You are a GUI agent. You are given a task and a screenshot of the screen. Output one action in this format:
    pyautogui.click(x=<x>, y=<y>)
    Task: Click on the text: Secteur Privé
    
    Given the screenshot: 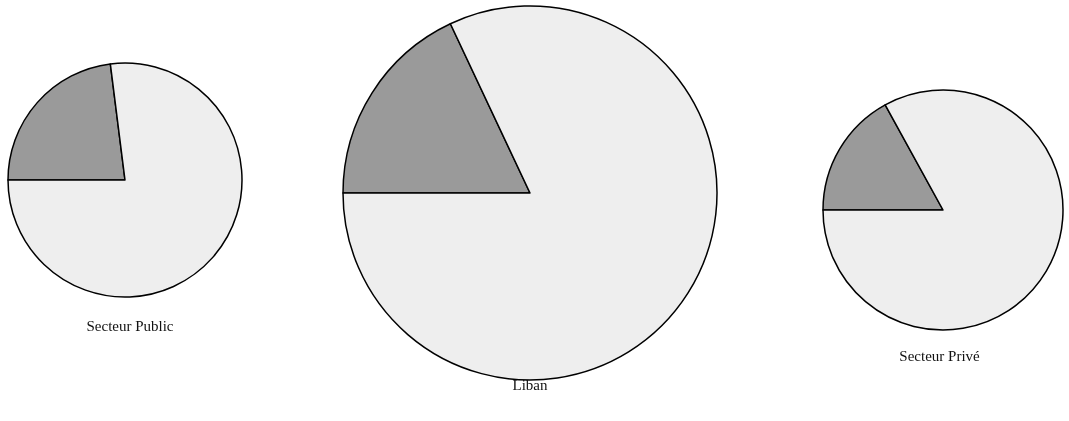 What is the action you would take?
    pyautogui.click(x=940, y=355)
    